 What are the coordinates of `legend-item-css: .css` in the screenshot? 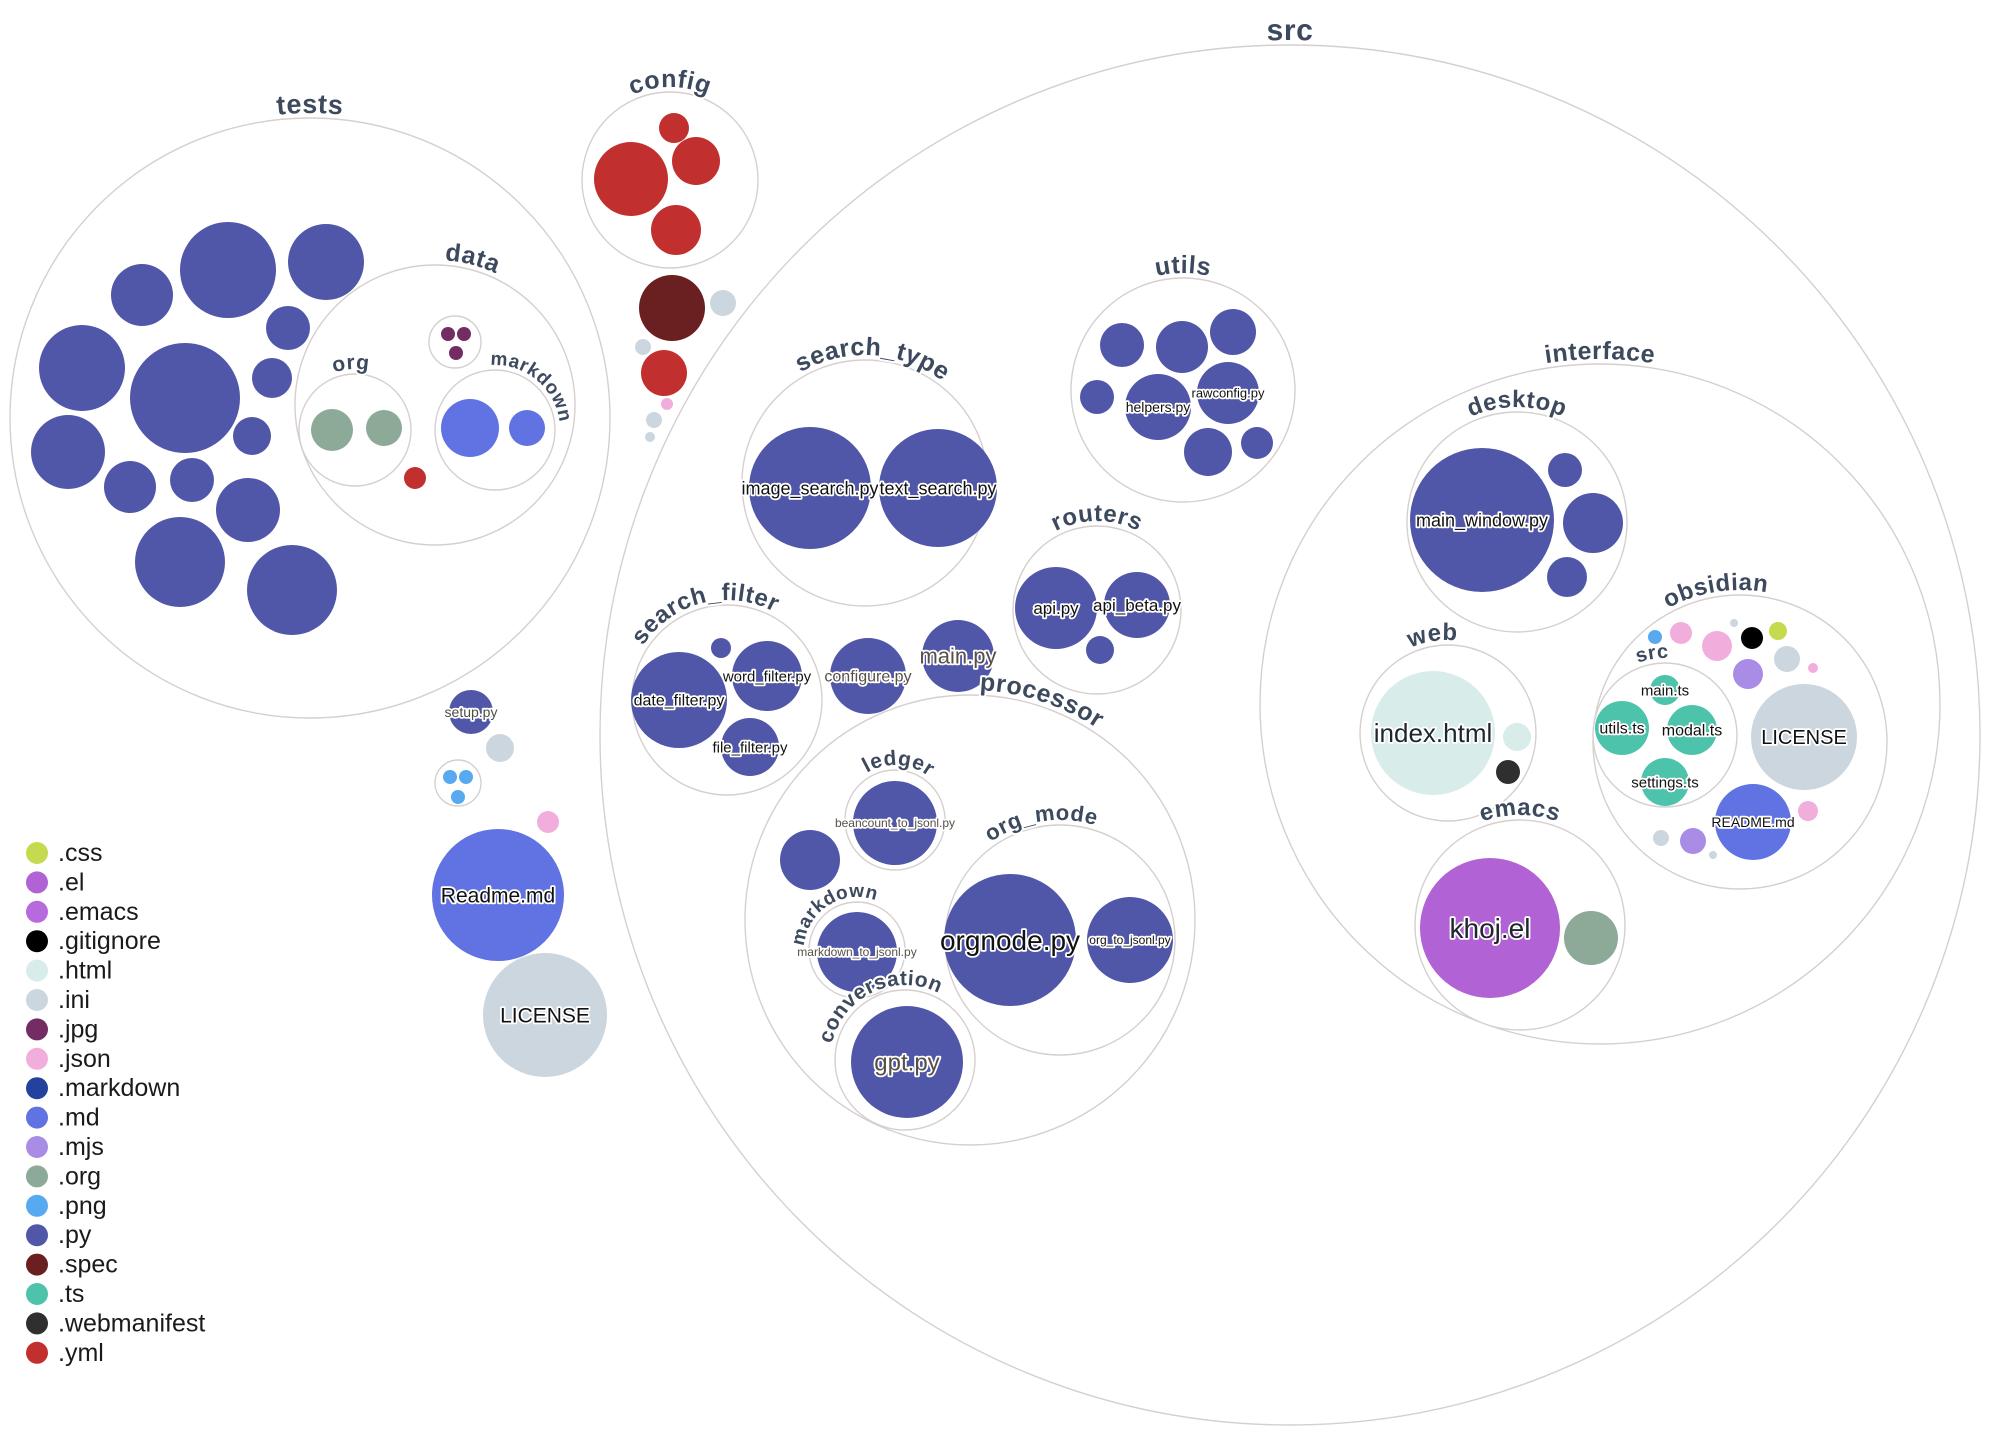 It's located at (64, 853).